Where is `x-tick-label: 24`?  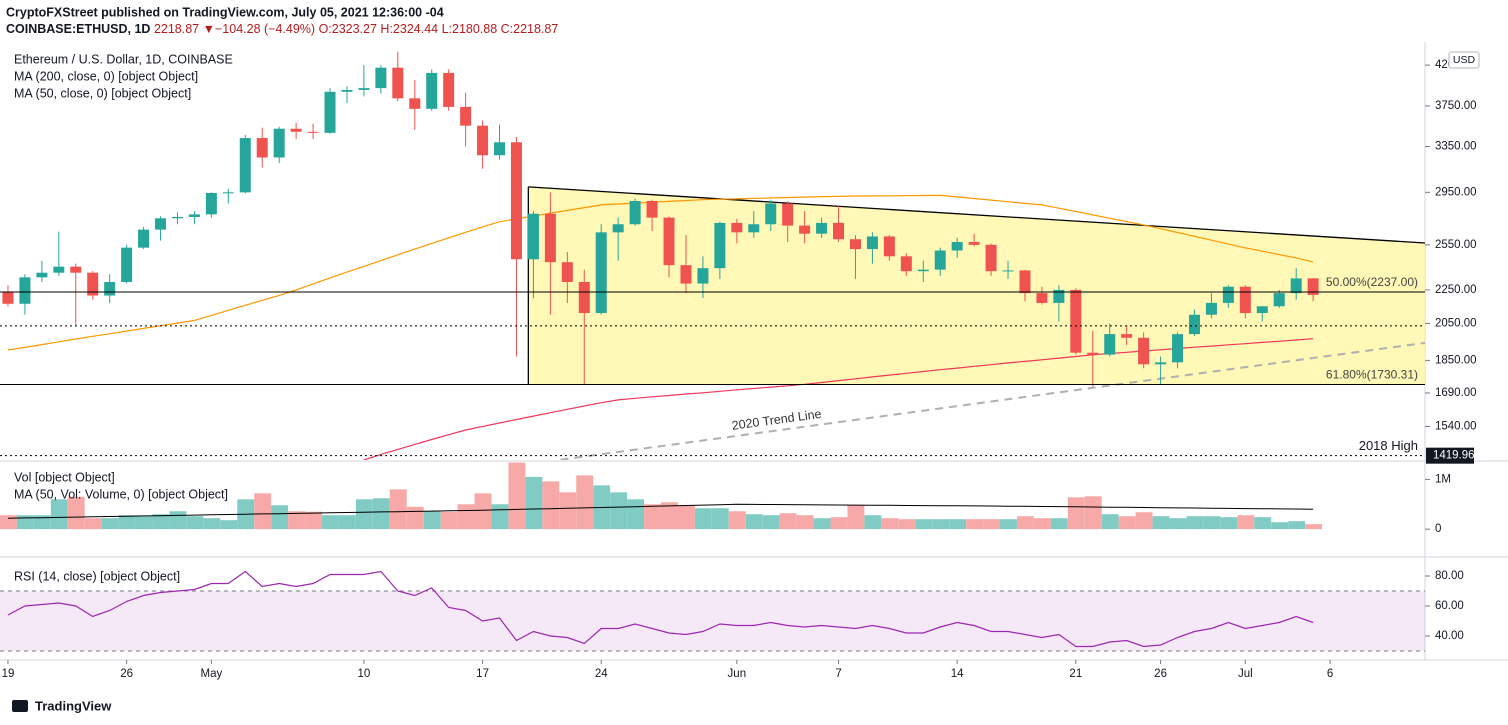 x-tick-label: 24 is located at coordinates (601, 674).